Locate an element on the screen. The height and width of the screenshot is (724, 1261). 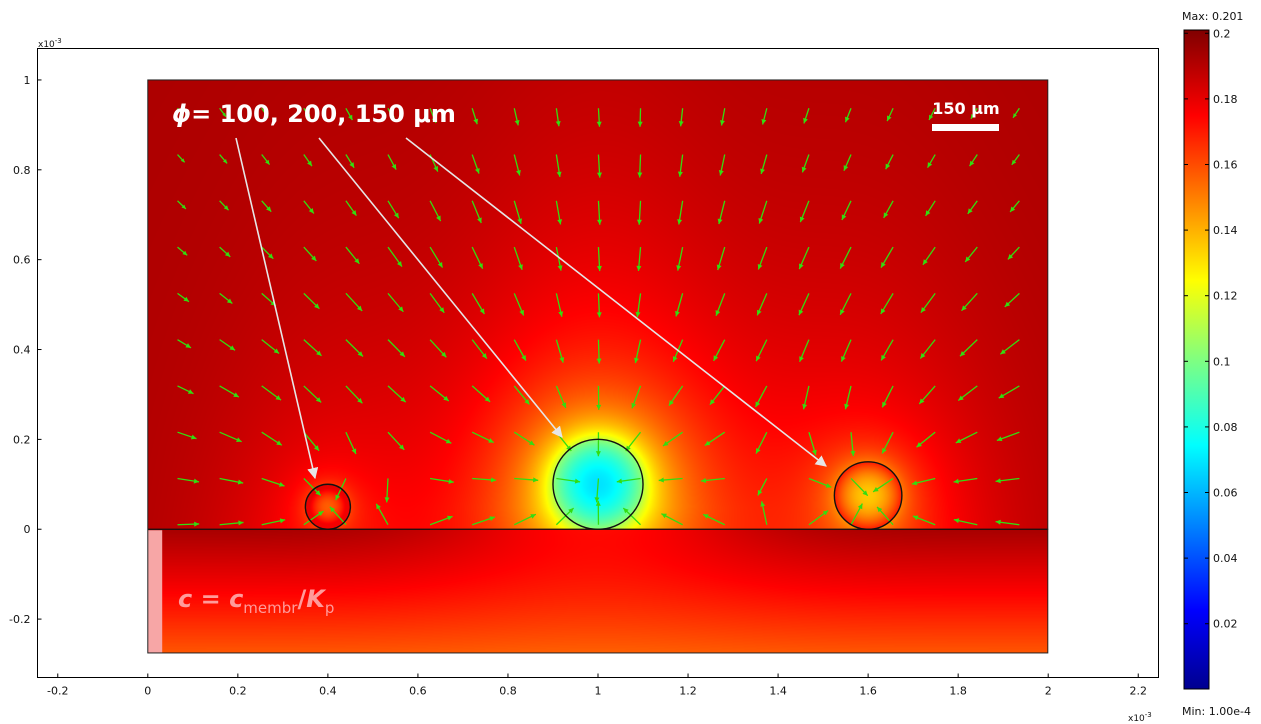
x-tick-label: 1 is located at coordinates (598, 691).